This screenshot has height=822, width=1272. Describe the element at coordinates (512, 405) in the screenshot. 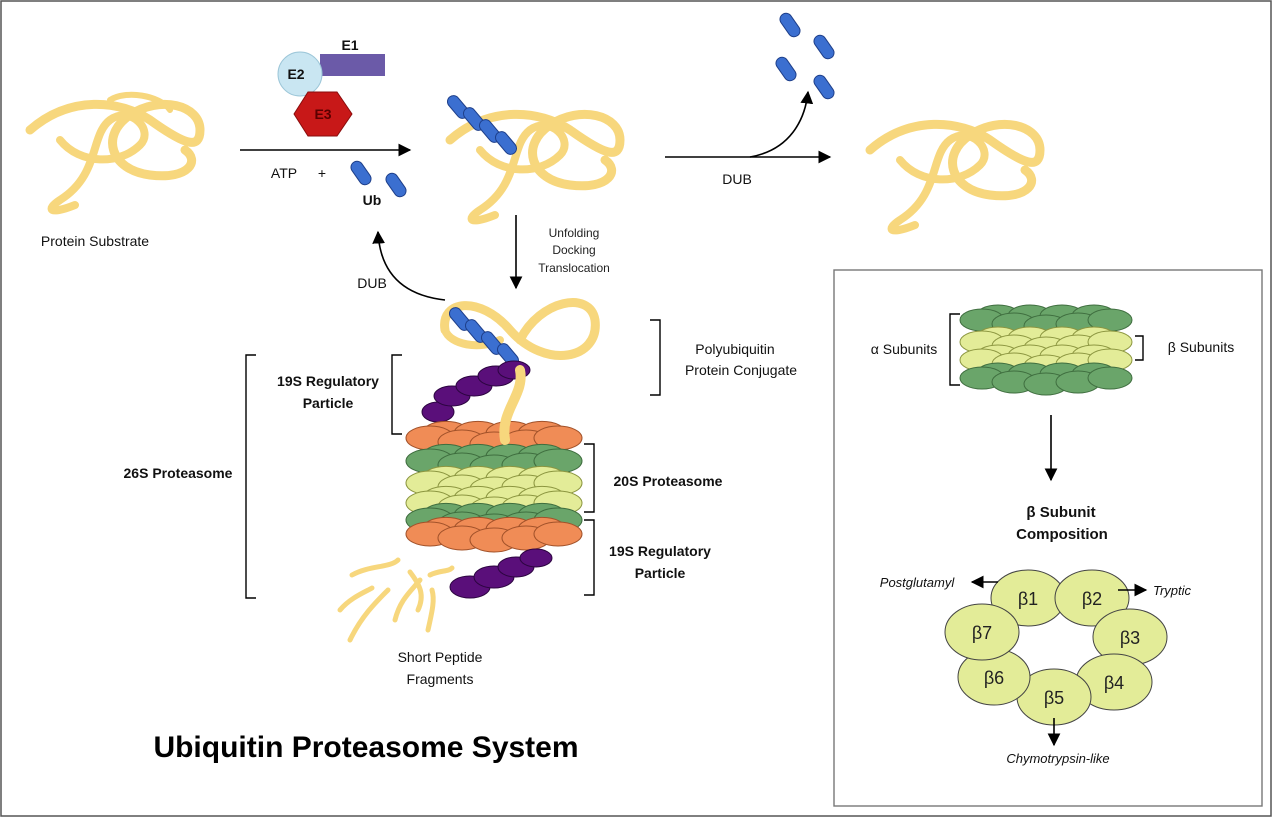

I see `threading-substrate` at that location.